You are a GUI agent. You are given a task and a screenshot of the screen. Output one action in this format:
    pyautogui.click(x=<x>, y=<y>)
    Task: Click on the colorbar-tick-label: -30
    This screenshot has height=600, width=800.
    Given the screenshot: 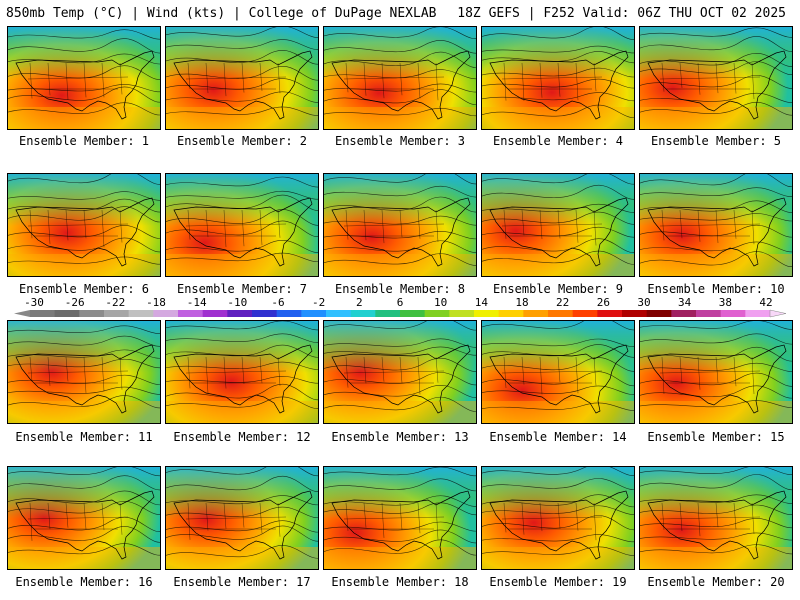 What is the action you would take?
    pyautogui.click(x=34, y=302)
    